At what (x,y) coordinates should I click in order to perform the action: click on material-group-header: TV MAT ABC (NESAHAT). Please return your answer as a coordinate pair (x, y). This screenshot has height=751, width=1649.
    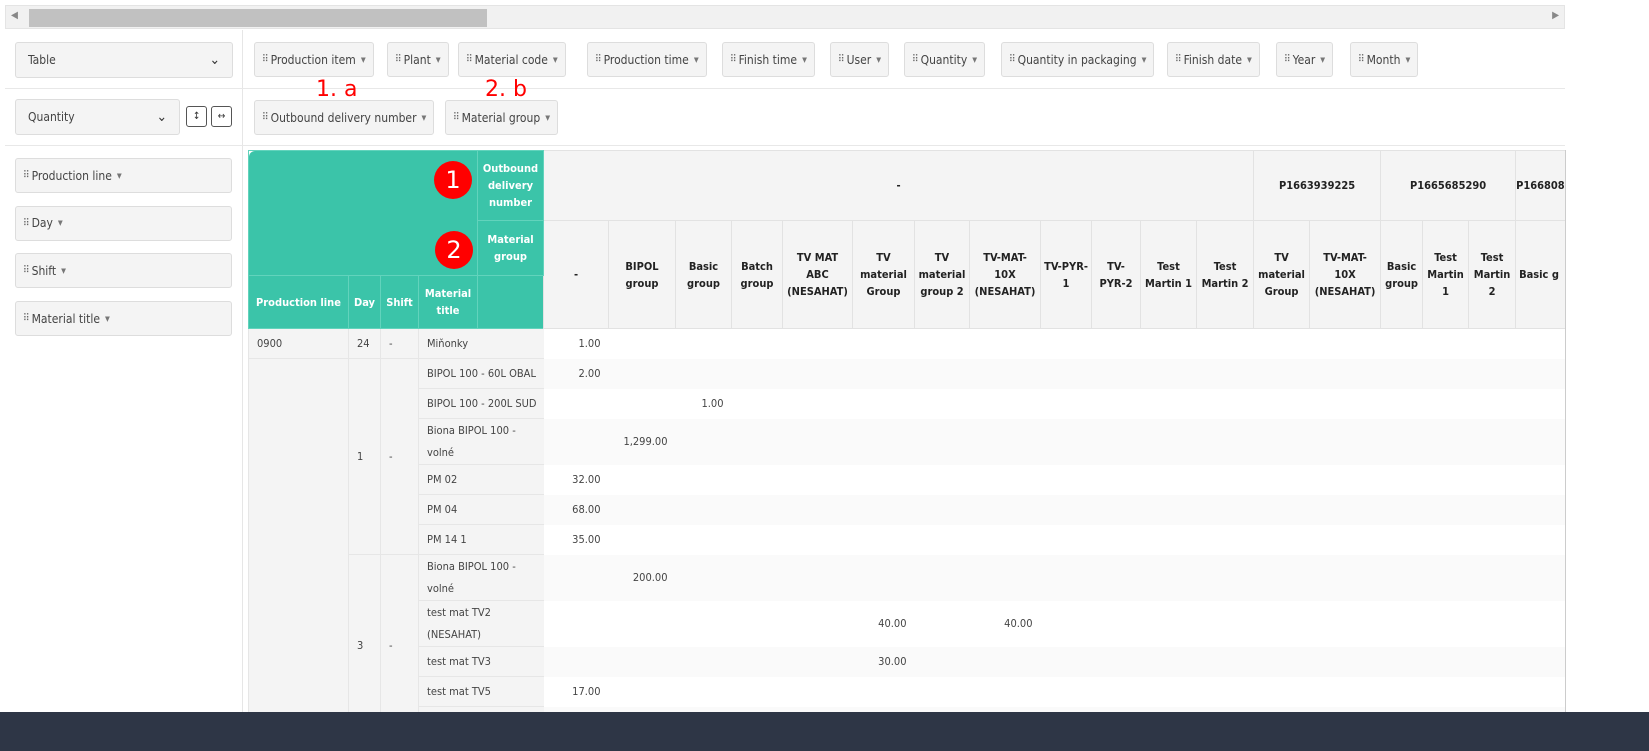
    Looking at the image, I should click on (817, 274).